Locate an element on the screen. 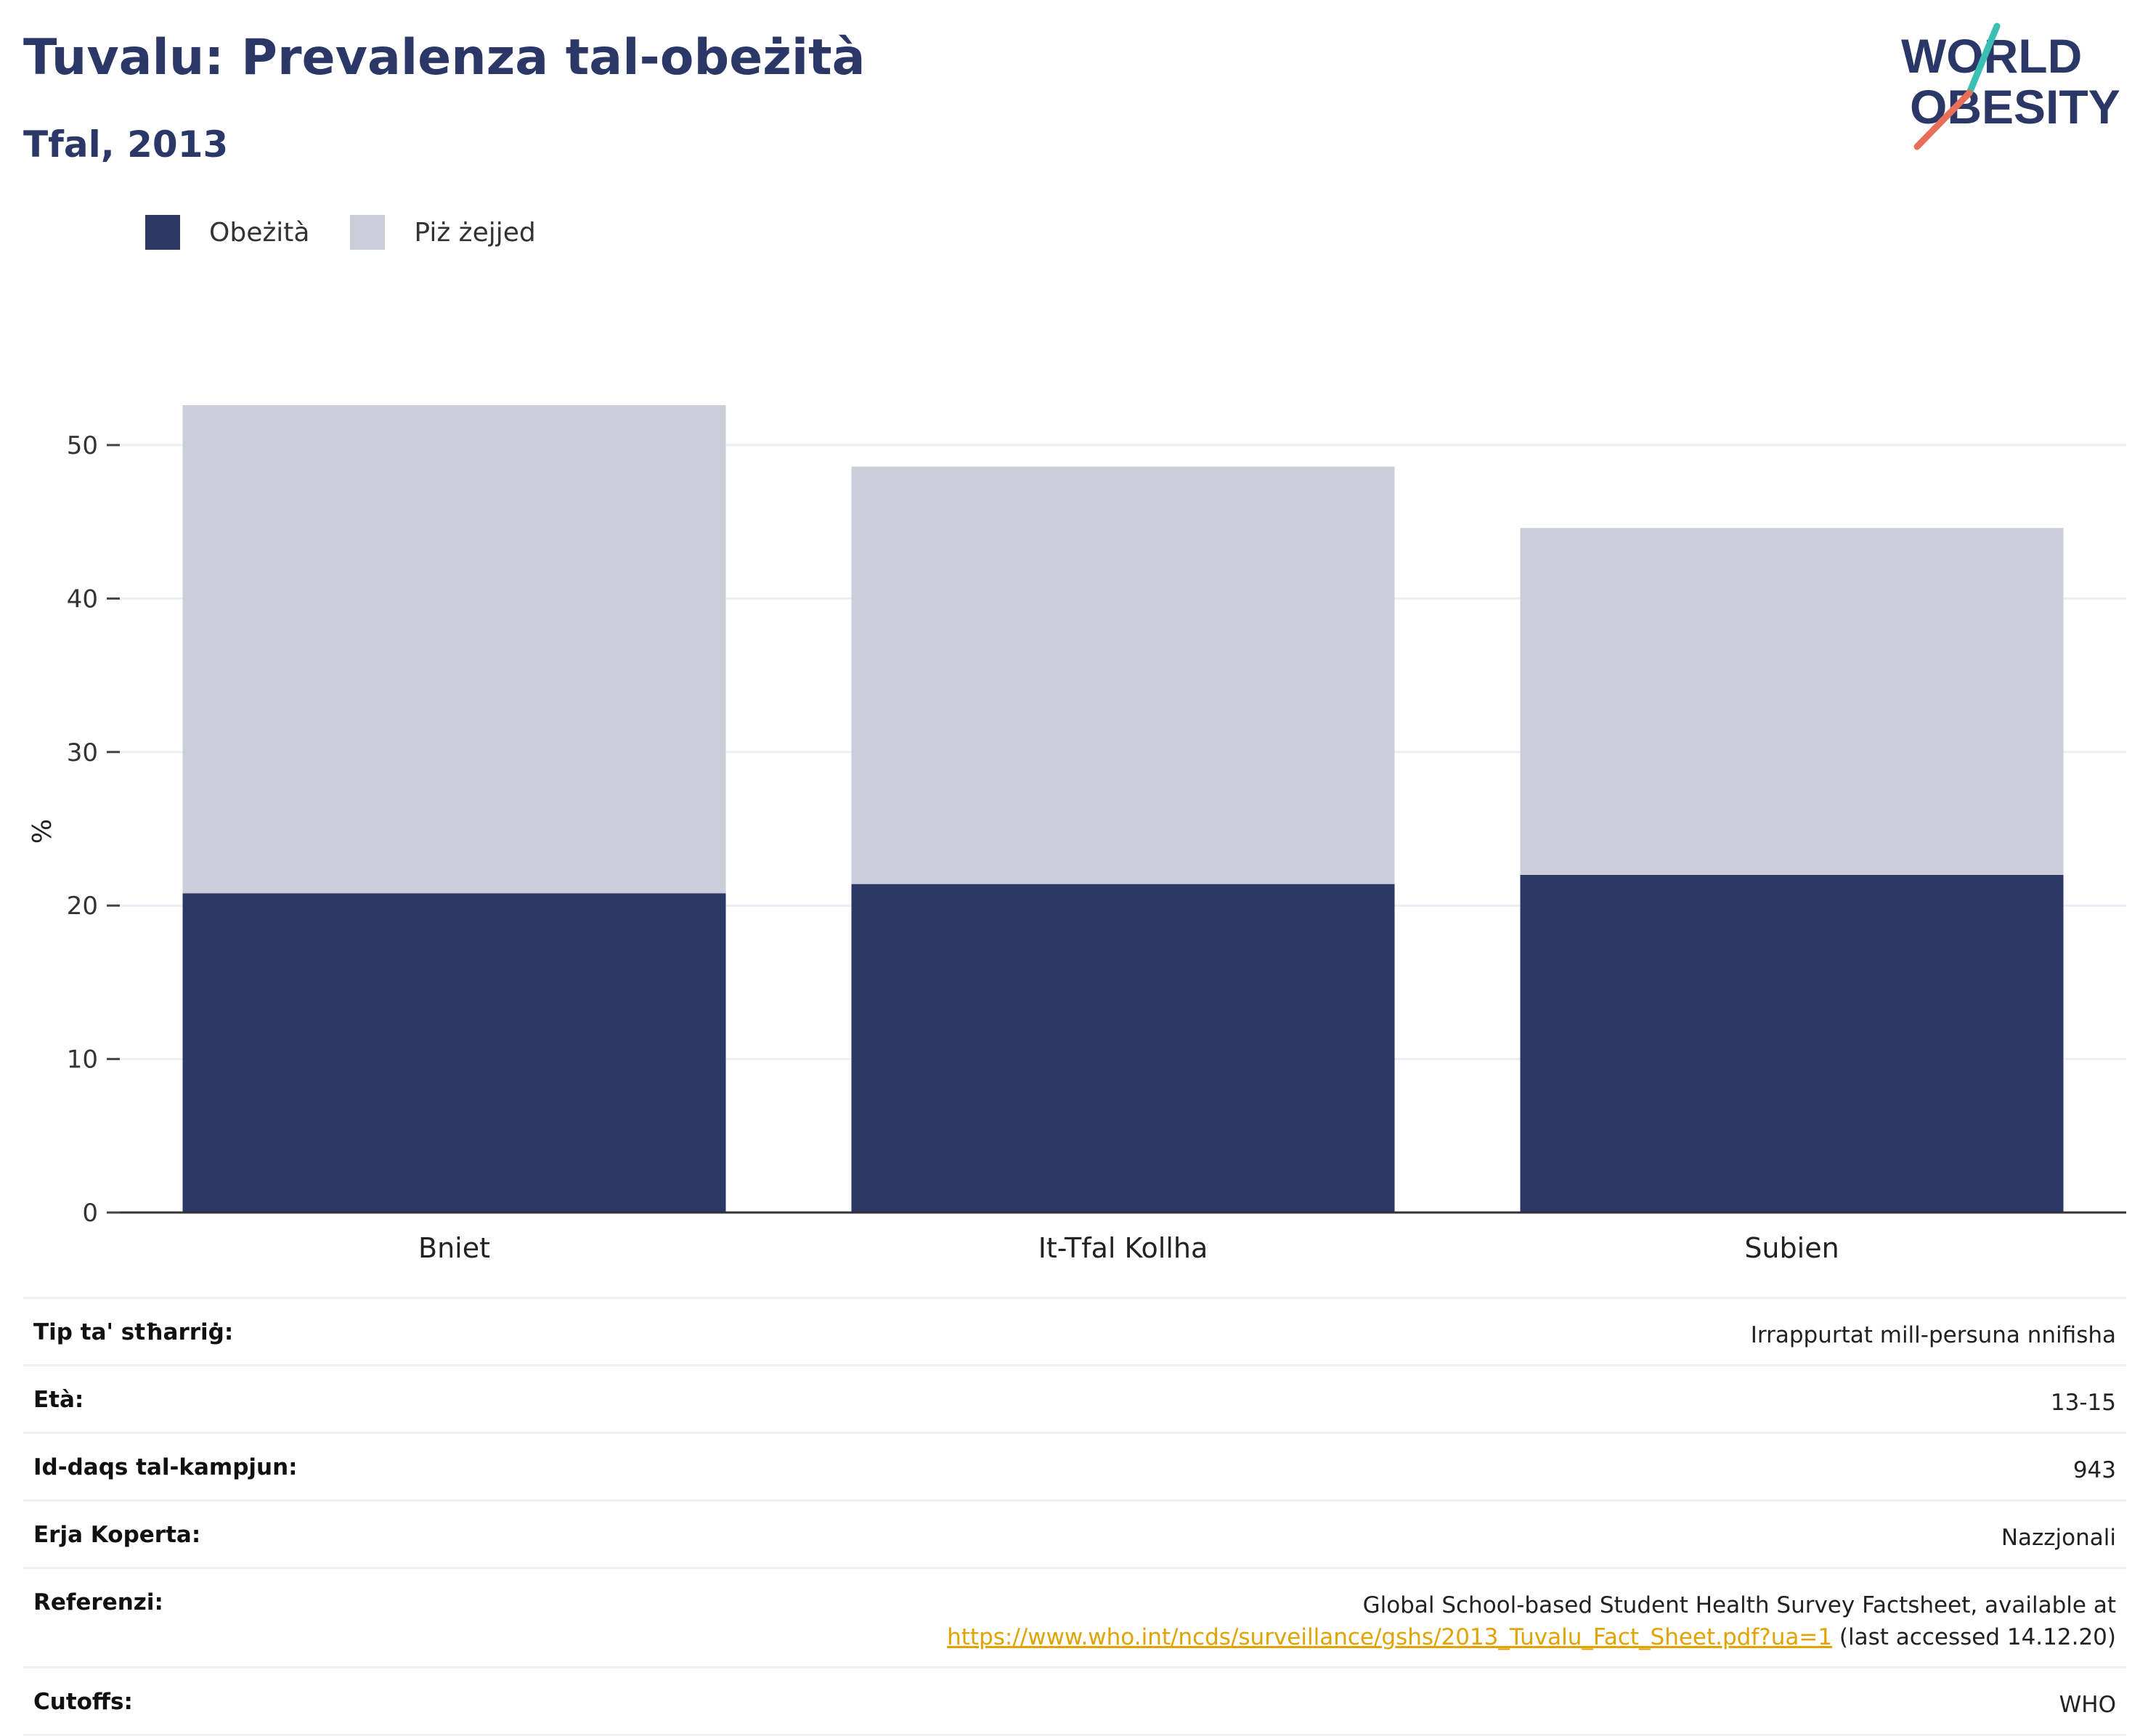 The width and height of the screenshot is (2148, 1736). meta-value-survey-type: Irrappurtat mill-persuna nnifisha is located at coordinates (1933, 1335).